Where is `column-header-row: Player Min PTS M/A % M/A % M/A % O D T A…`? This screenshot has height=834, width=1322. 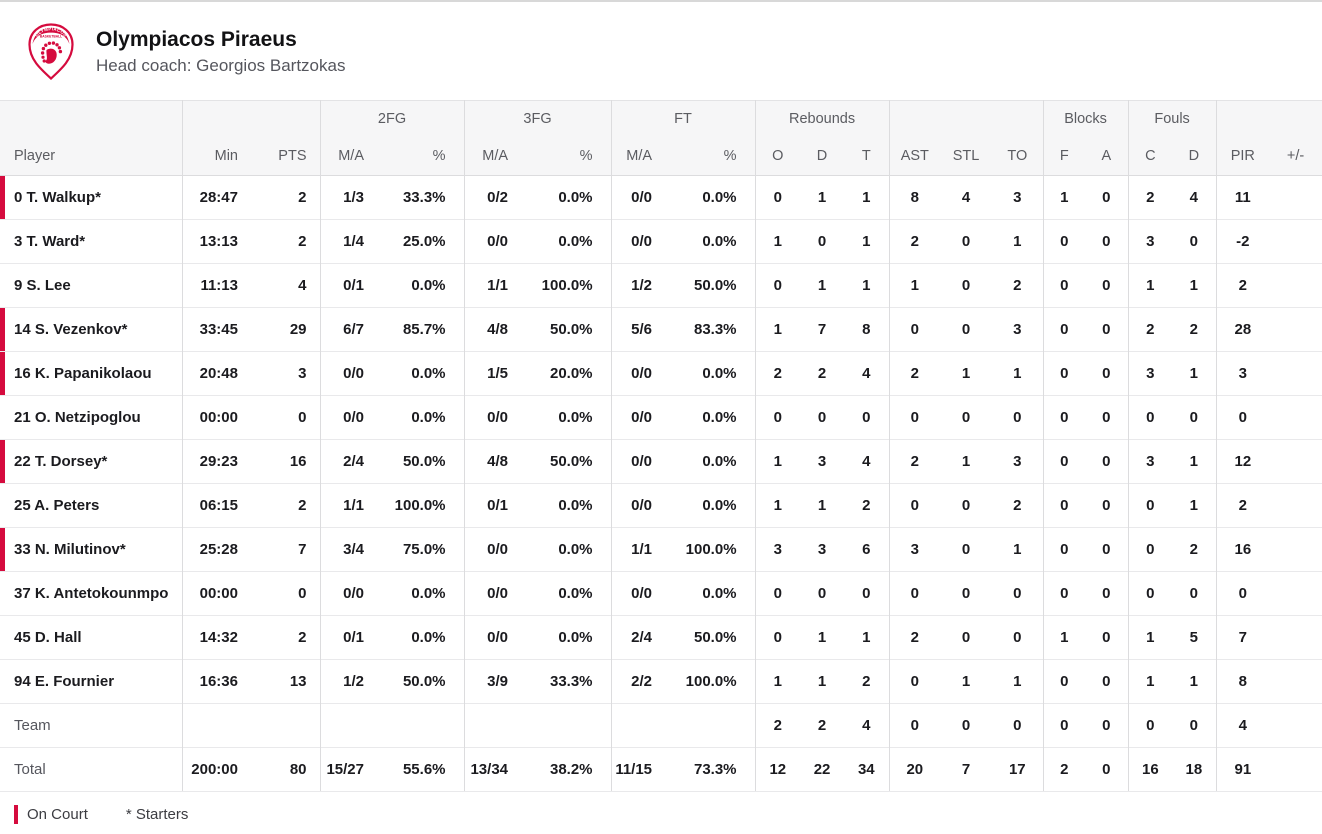 column-header-row: Player Min PTS M/A % M/A % M/A % O D T A… is located at coordinates (661, 156).